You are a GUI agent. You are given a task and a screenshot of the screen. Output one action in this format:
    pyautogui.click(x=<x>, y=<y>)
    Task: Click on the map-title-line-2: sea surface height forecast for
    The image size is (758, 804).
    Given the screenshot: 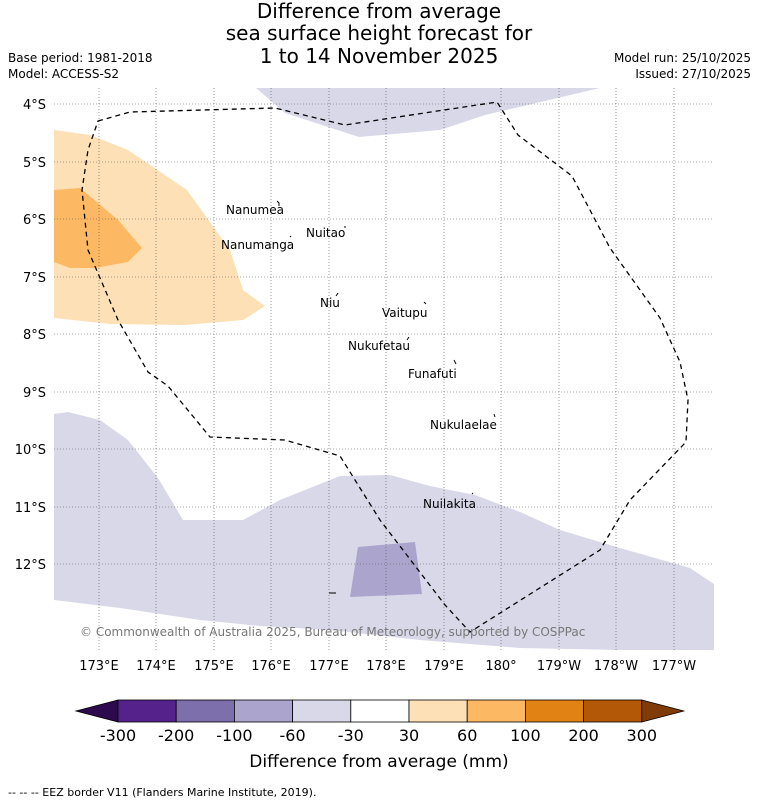 What is the action you would take?
    pyautogui.click(x=379, y=33)
    